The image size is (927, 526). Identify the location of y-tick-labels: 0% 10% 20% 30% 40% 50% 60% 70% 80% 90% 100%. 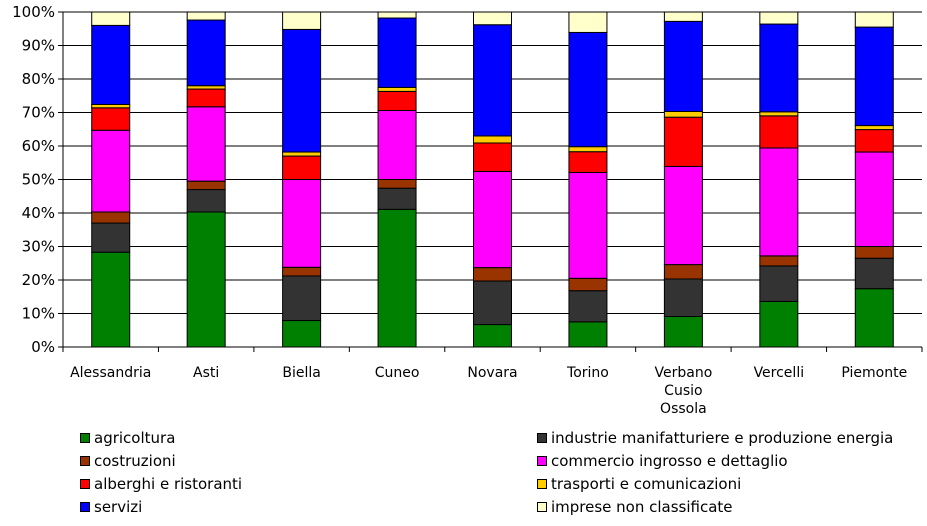
(33, 179).